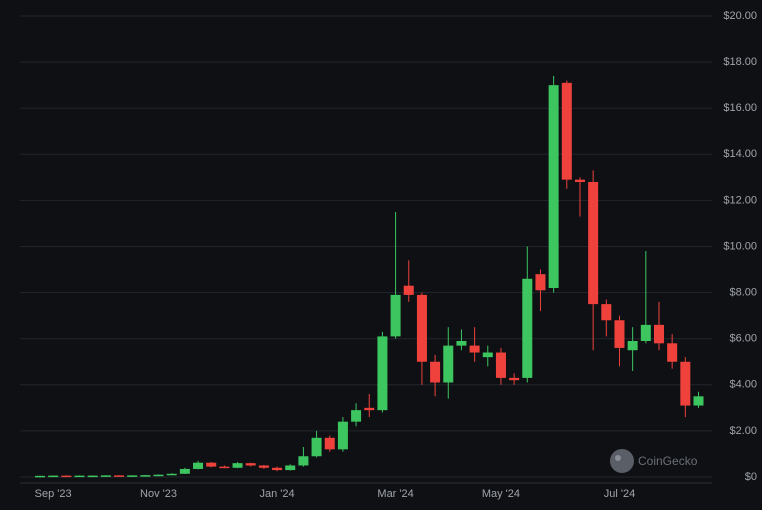 The width and height of the screenshot is (762, 510). I want to click on y-tick-label: $14.00, so click(740, 154).